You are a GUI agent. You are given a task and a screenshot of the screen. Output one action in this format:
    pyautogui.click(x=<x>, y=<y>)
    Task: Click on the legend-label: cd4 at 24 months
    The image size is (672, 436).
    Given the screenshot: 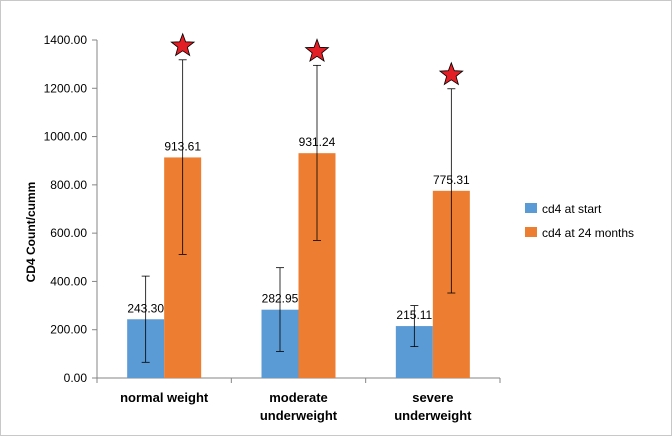 What is the action you would take?
    pyautogui.click(x=588, y=233)
    